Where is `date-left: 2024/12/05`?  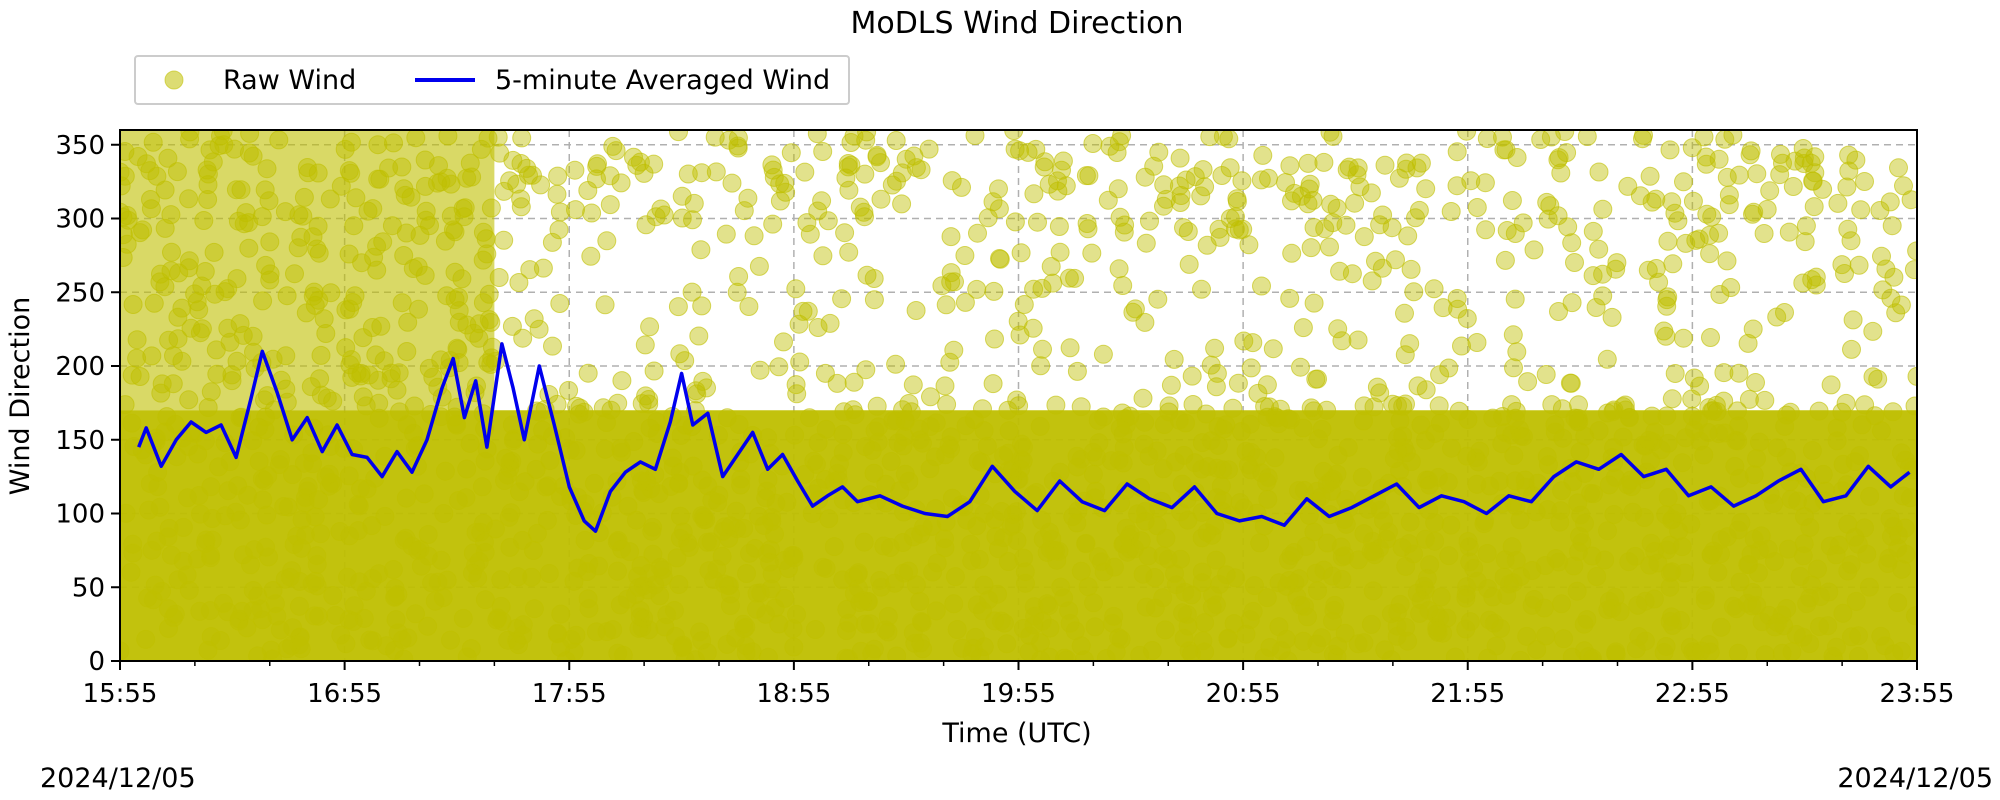 date-left: 2024/12/05 is located at coordinates (118, 778).